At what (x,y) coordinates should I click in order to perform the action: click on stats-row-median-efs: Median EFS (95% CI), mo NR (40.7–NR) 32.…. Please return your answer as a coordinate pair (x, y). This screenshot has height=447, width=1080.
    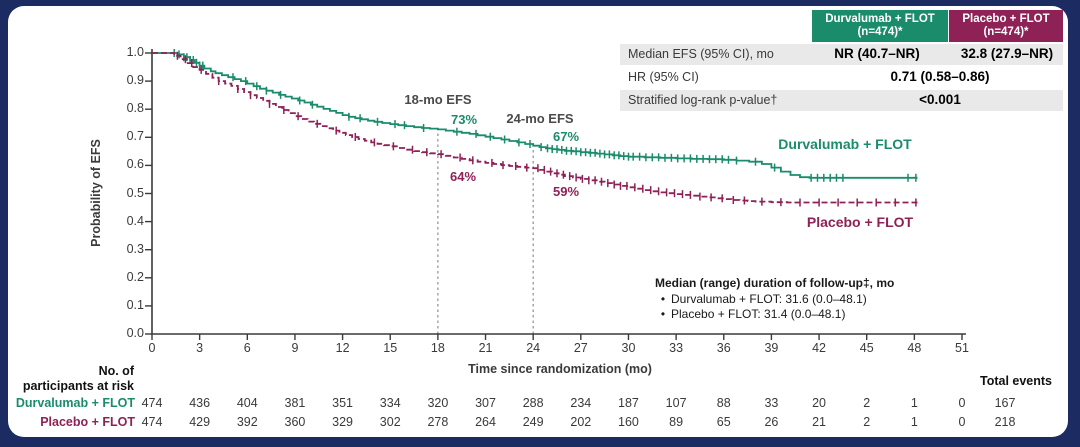
    Looking at the image, I should click on (841, 54).